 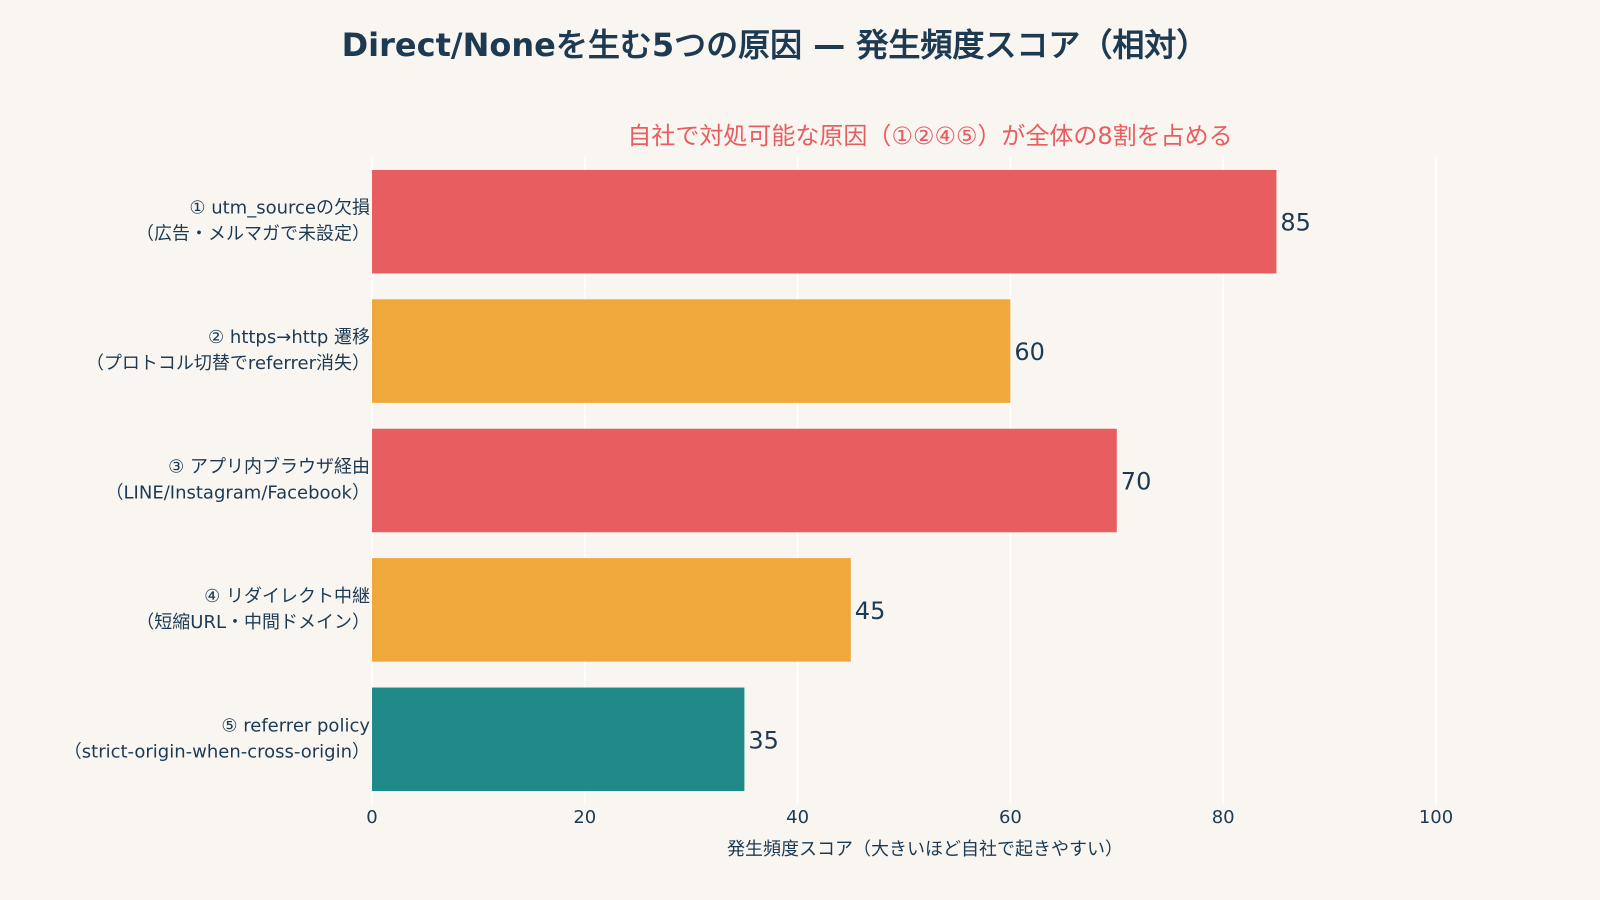 What do you see at coordinates (797, 817) in the screenshot?
I see `x-tick-label: 40` at bounding box center [797, 817].